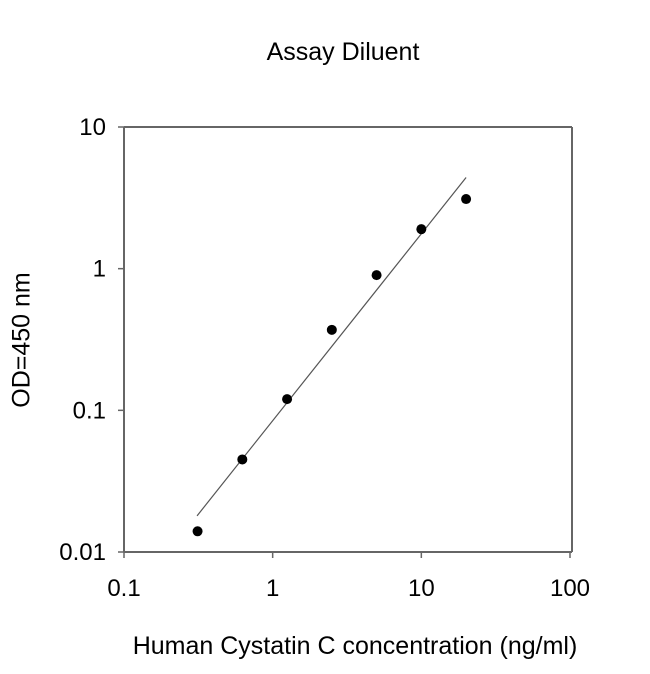 Image resolution: width=650 pixels, height=674 pixels. What do you see at coordinates (89, 410) in the screenshot?
I see `y-tick-label: 0.1` at bounding box center [89, 410].